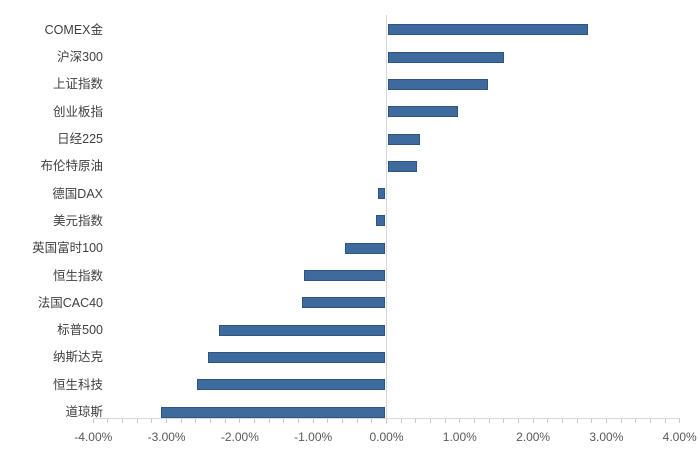 The image size is (700, 456). I want to click on category-label: 沪深300, so click(80, 57).